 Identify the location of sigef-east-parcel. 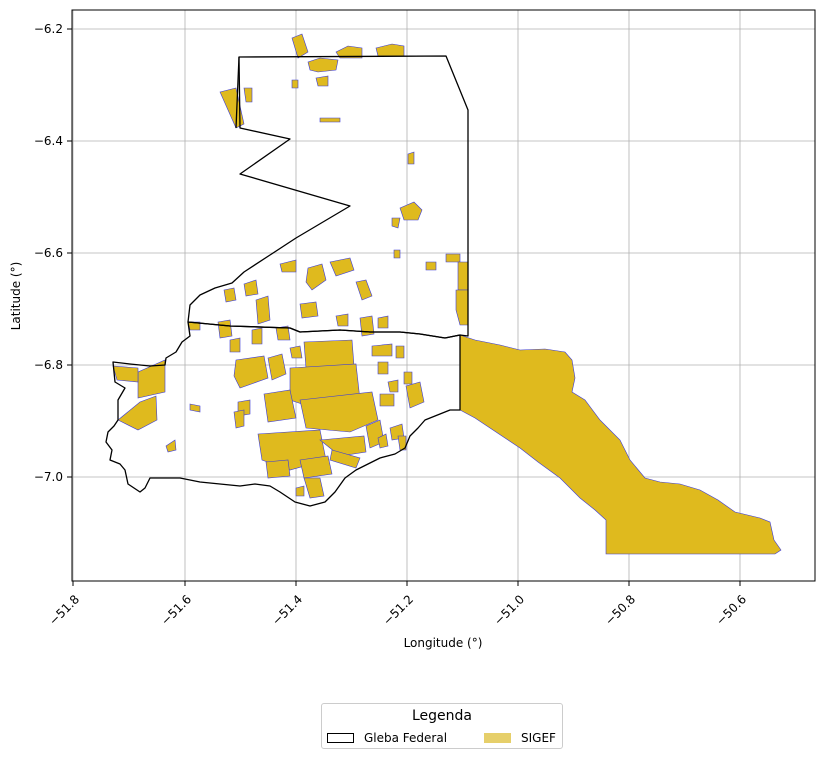
(620, 444).